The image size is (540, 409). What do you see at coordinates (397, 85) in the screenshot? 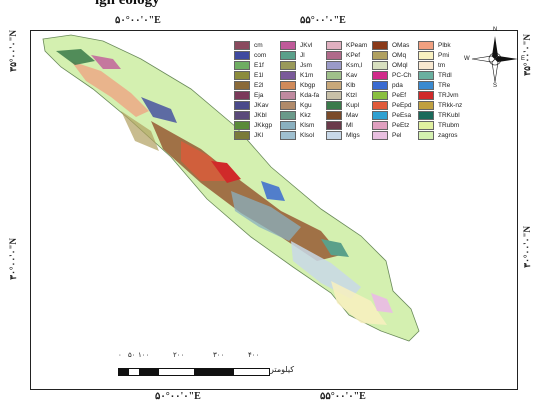
I see `legend-label: pda` at bounding box center [397, 85].